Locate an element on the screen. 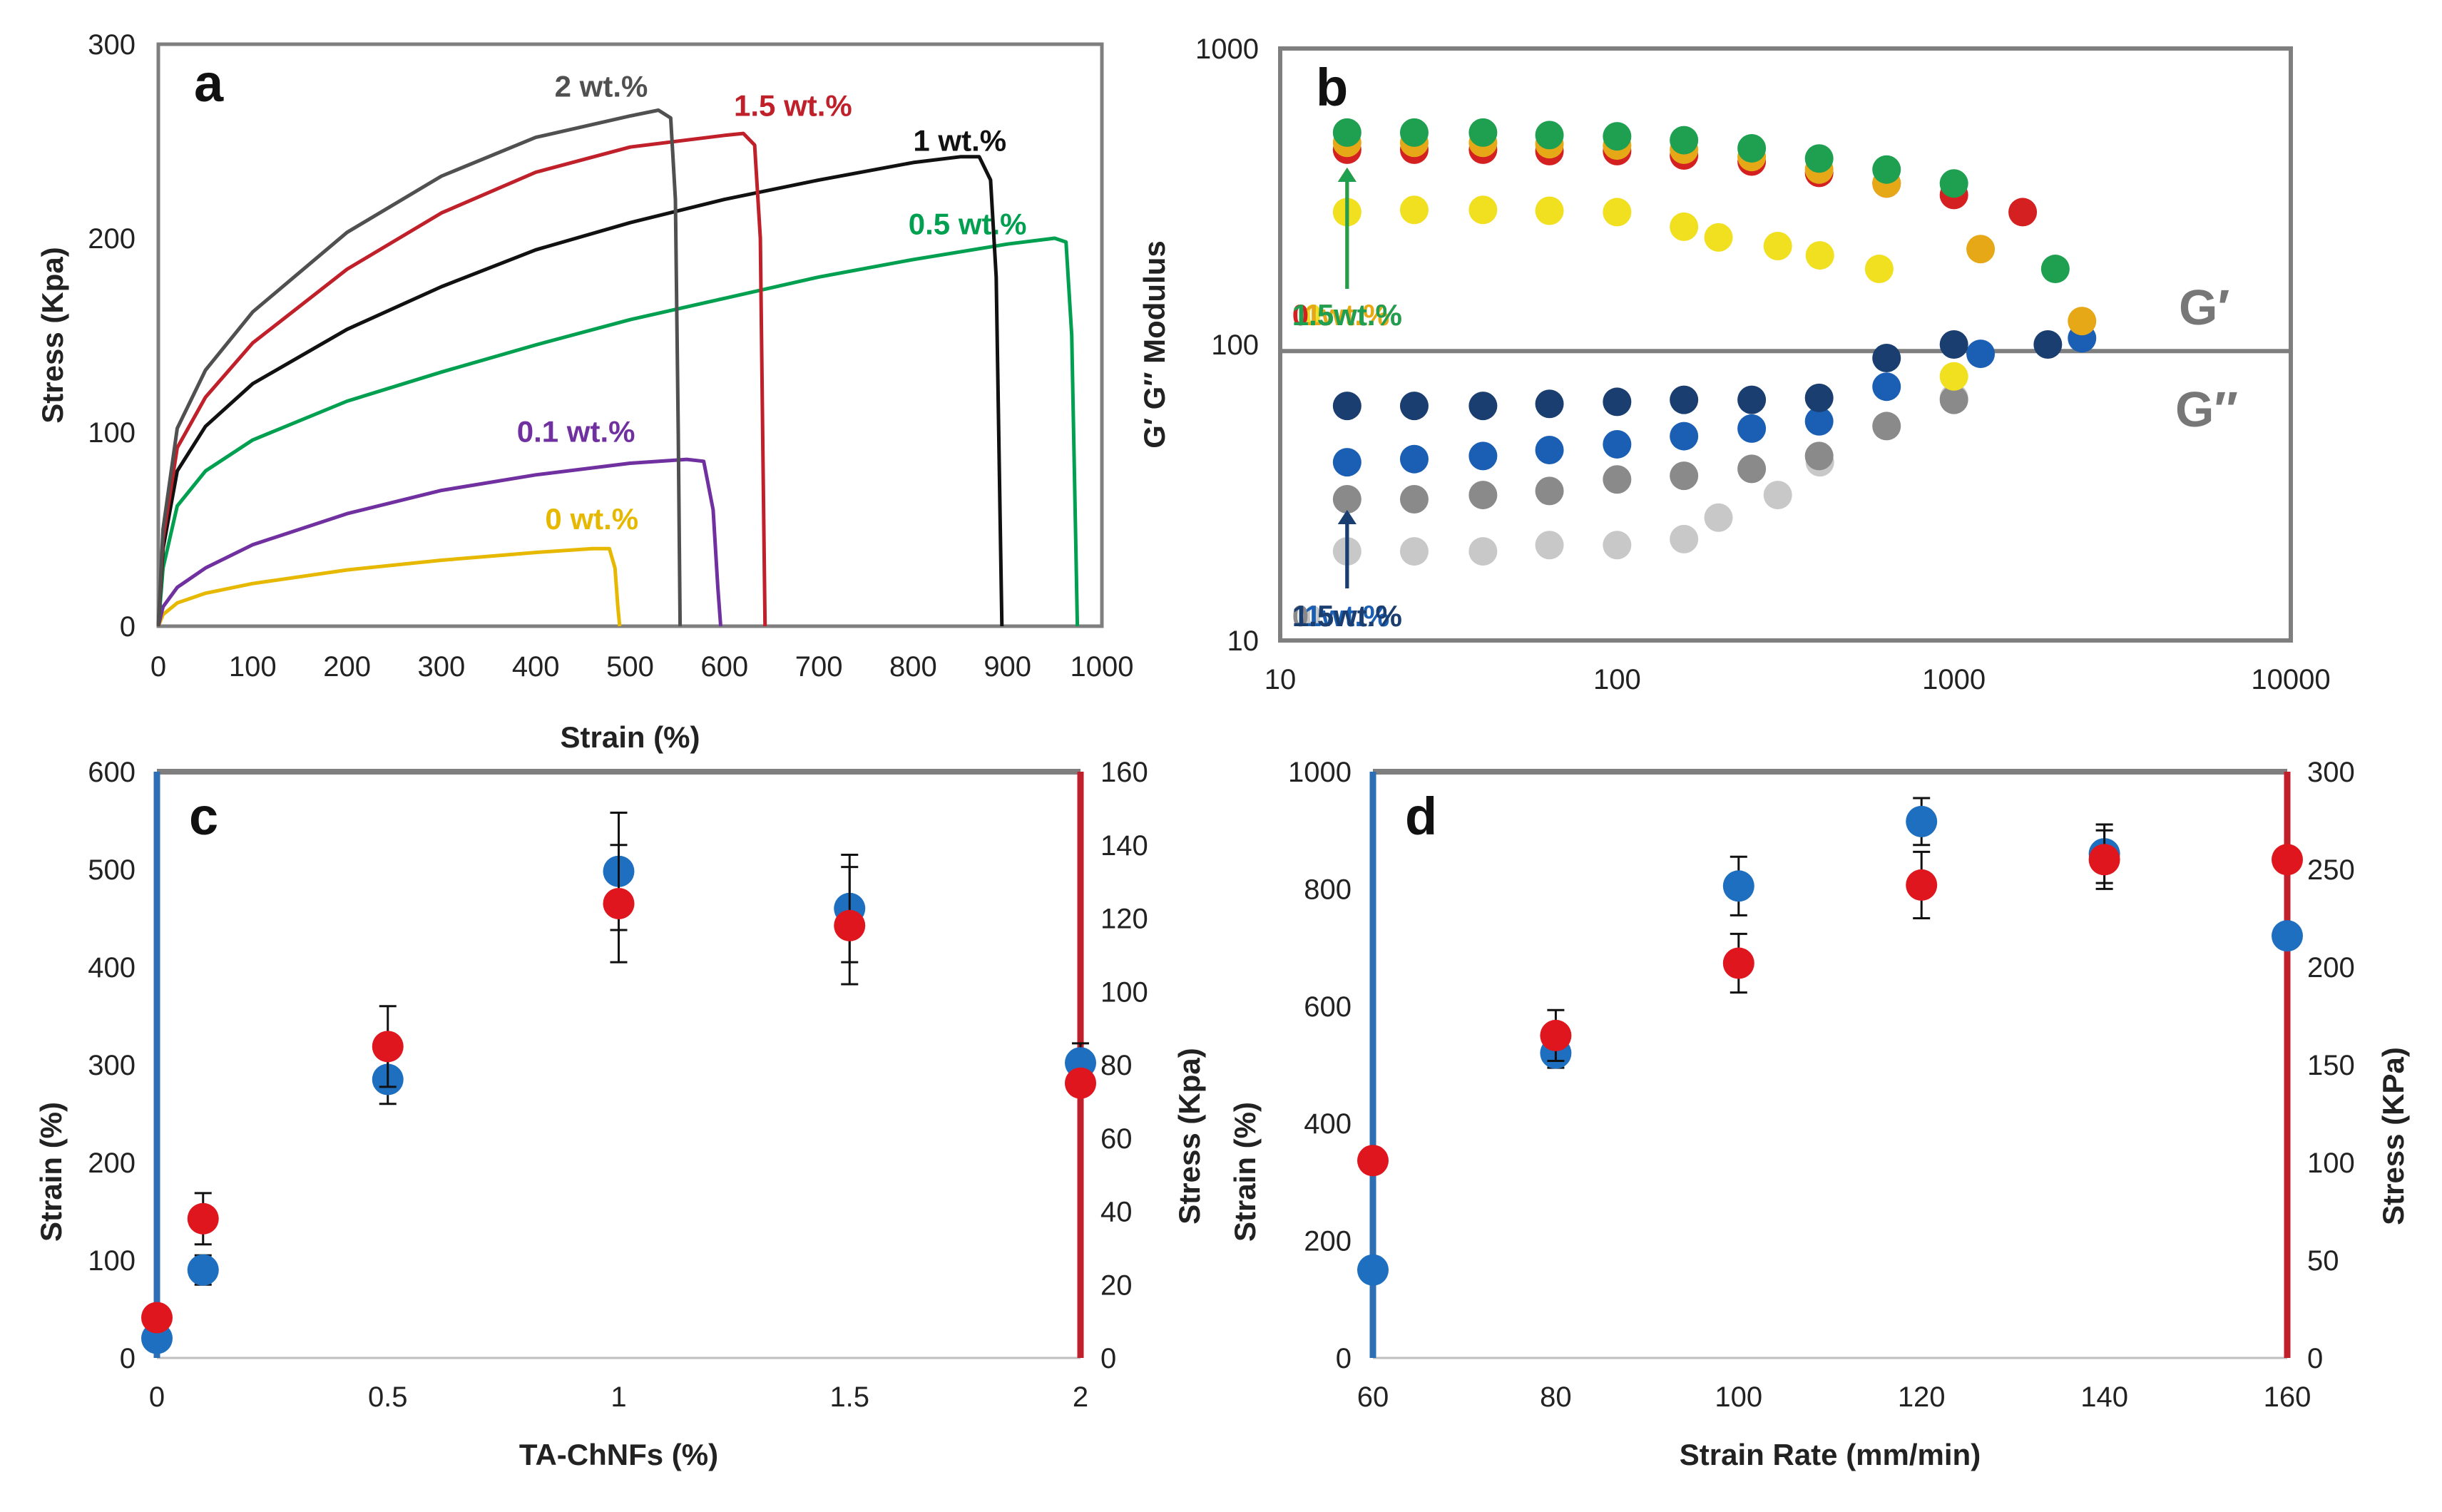 The width and height of the screenshot is (2442, 1512). x-tick-label: 160 is located at coordinates (2287, 1397).